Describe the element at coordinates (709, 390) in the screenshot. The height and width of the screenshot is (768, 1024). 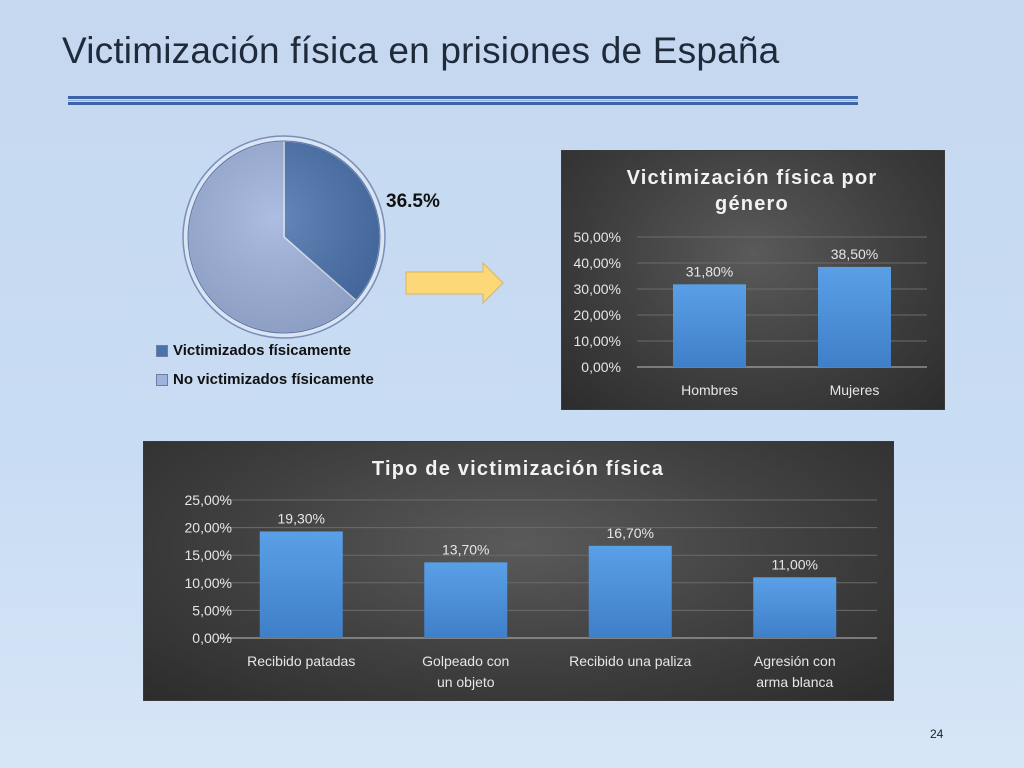
I see `x-tick-label: Hombres` at that location.